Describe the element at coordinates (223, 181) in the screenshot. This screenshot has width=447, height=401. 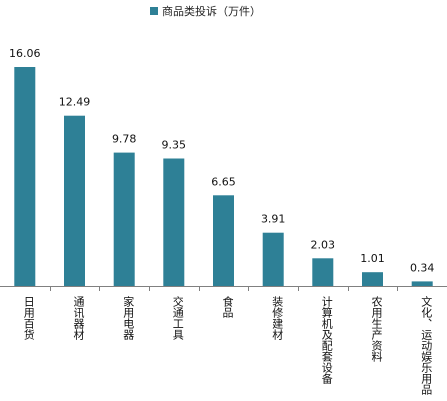
I see `value-label-5: 6.65` at that location.